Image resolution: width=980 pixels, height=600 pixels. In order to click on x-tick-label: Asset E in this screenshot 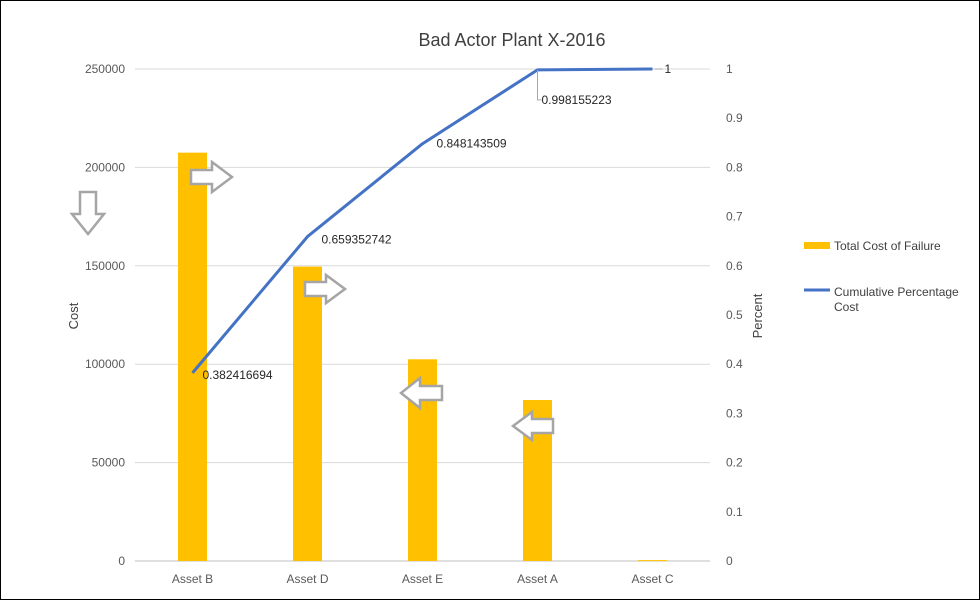, I will do `click(422, 579)`.